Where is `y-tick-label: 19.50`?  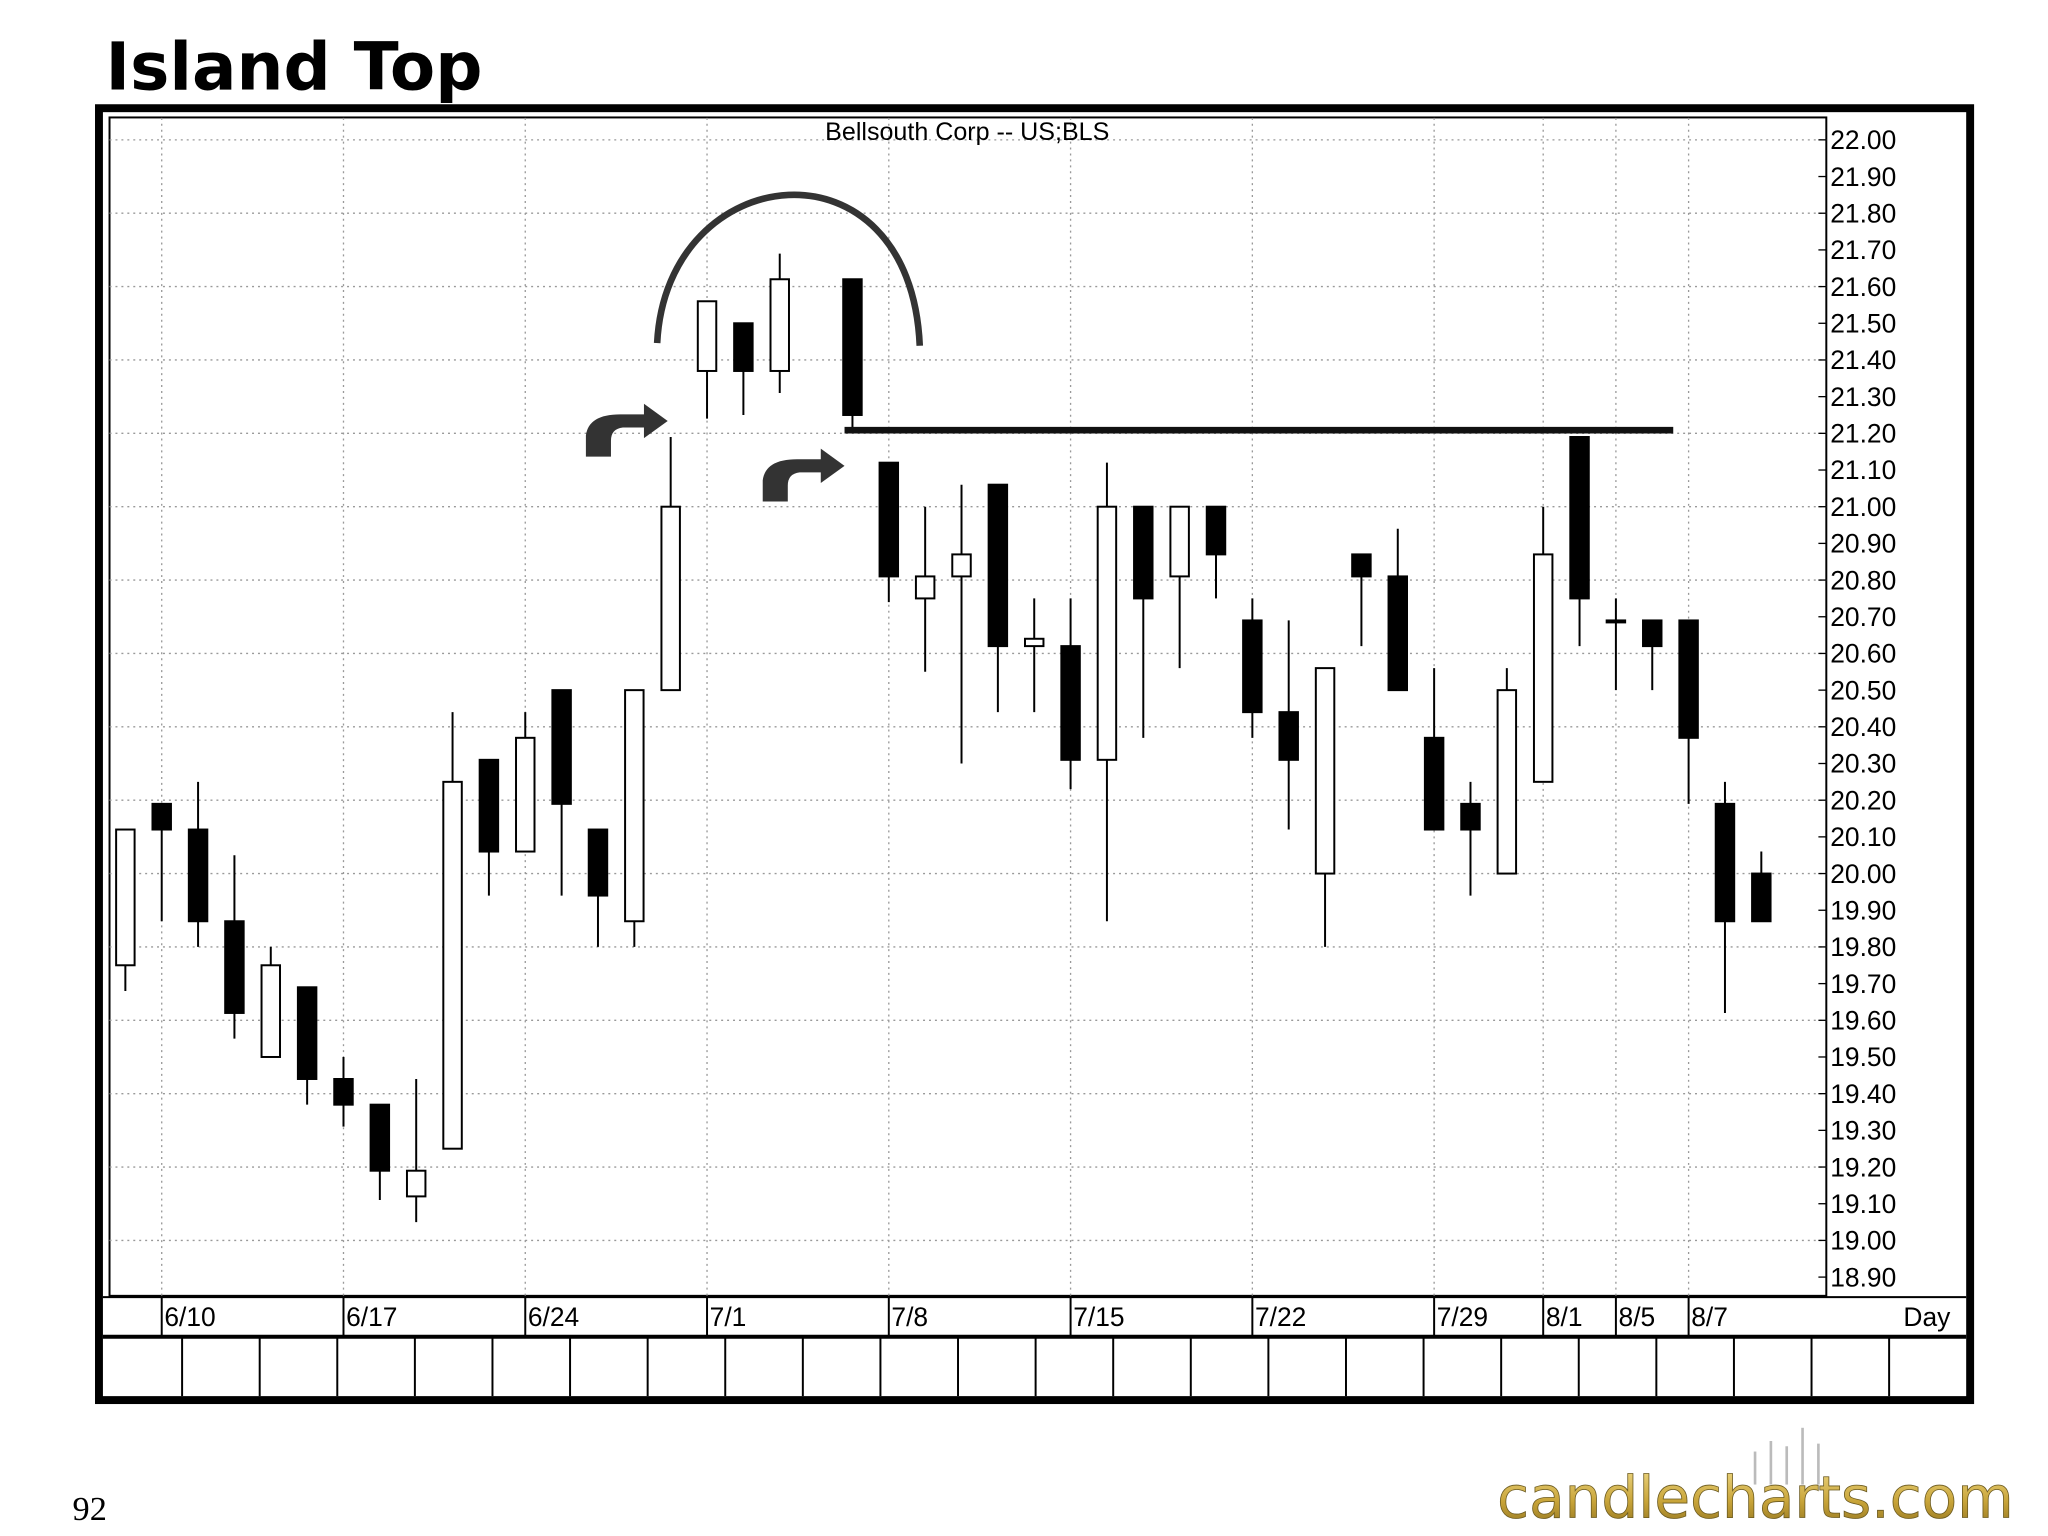
y-tick-label: 19.50 is located at coordinates (1863, 1057).